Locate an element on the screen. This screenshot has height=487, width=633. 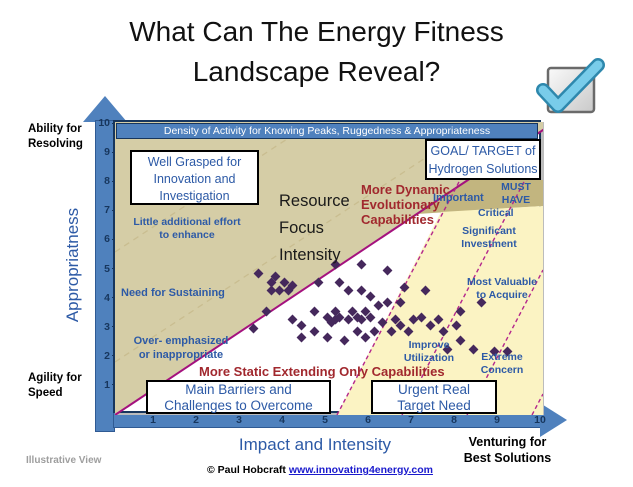
y-tick-layer: 1 2 3 4 5 6 7 8 9 10 is located at coordinates (105, 274).